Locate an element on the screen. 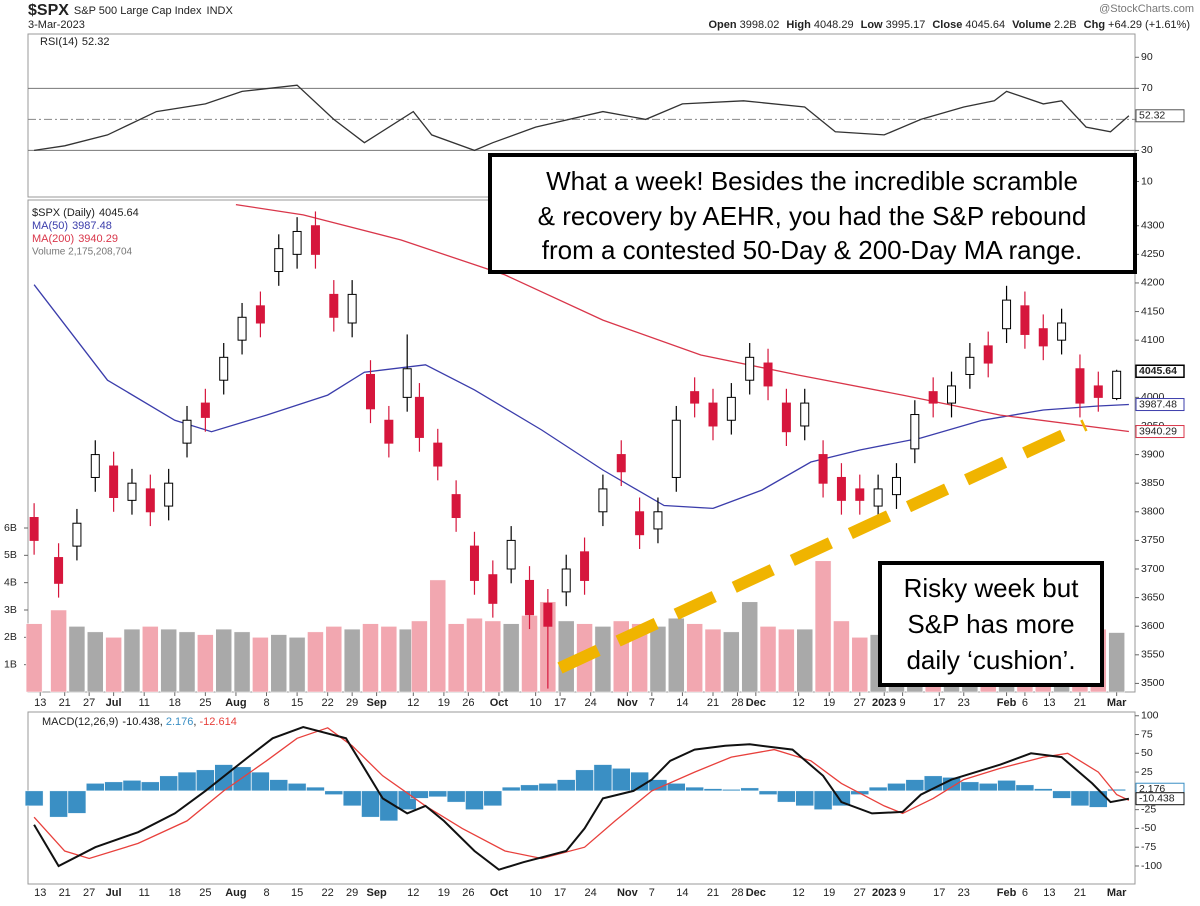  x-tick-label: Sep is located at coordinates (377, 893).